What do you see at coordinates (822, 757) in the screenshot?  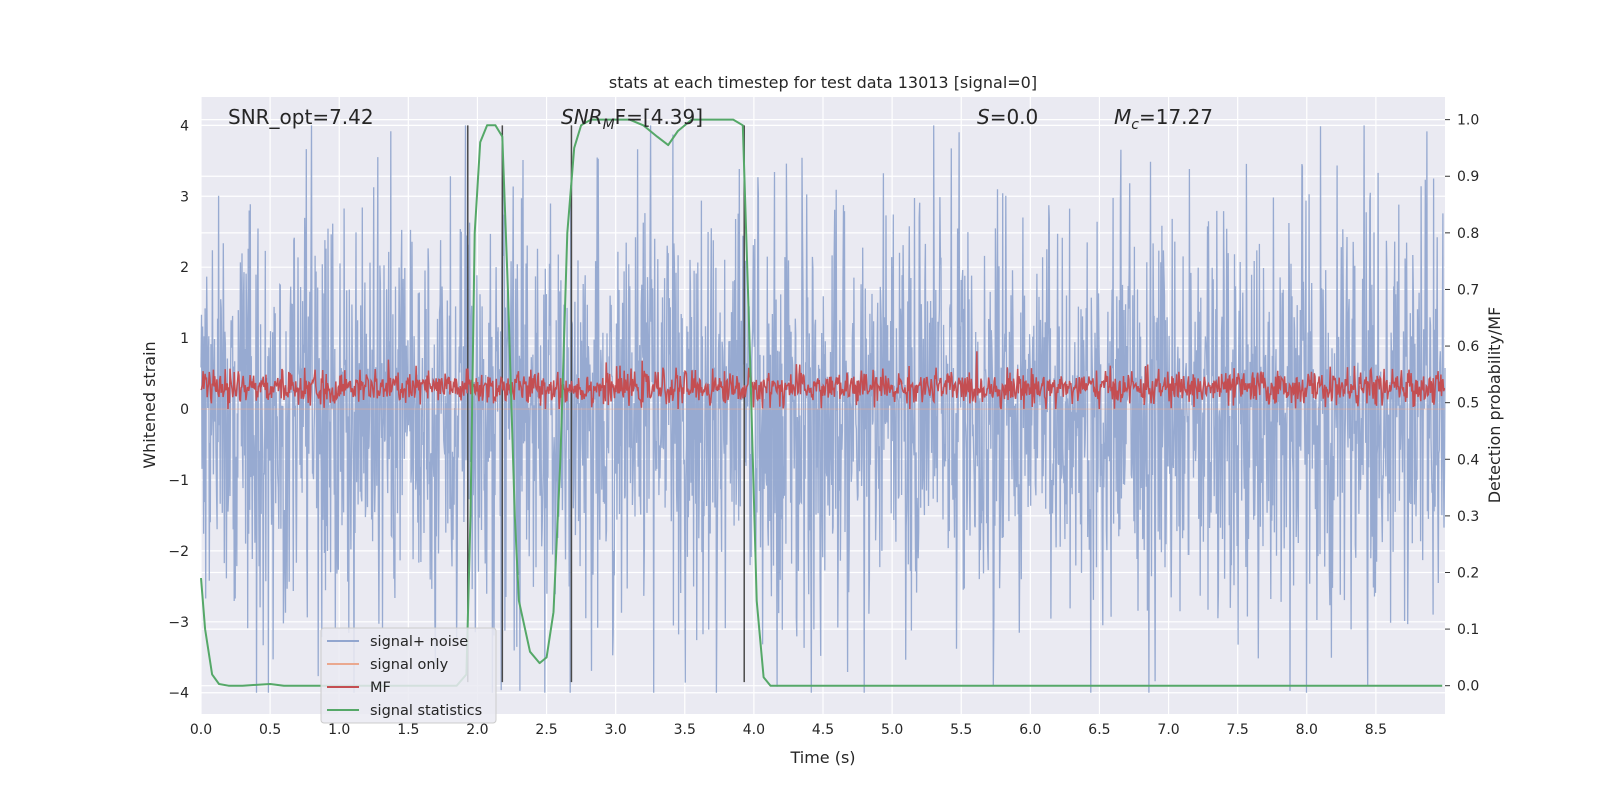 I see `x-axis-label: Time (s)` at bounding box center [822, 757].